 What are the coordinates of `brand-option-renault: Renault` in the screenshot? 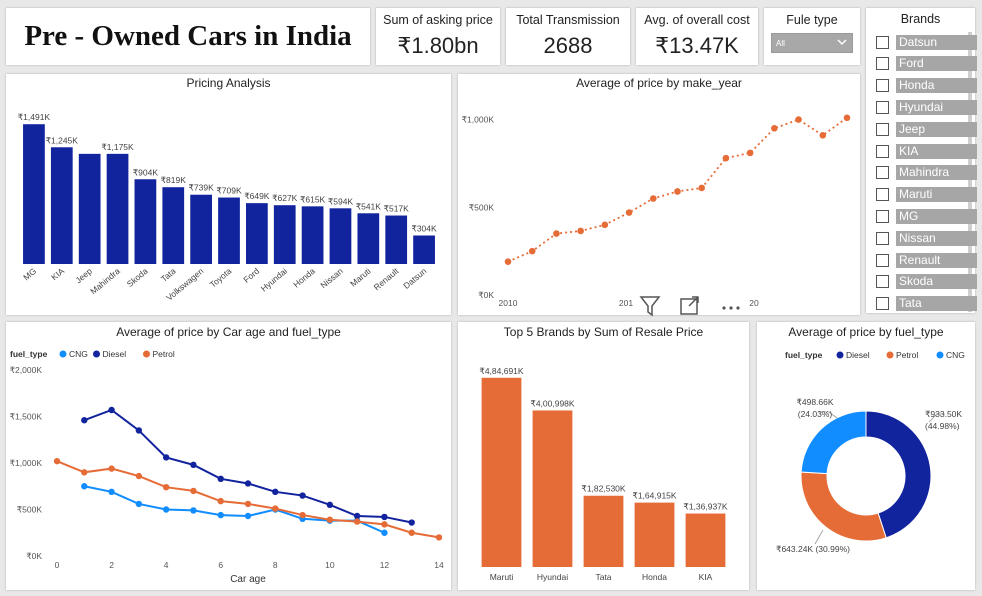 It's located at (926, 260).